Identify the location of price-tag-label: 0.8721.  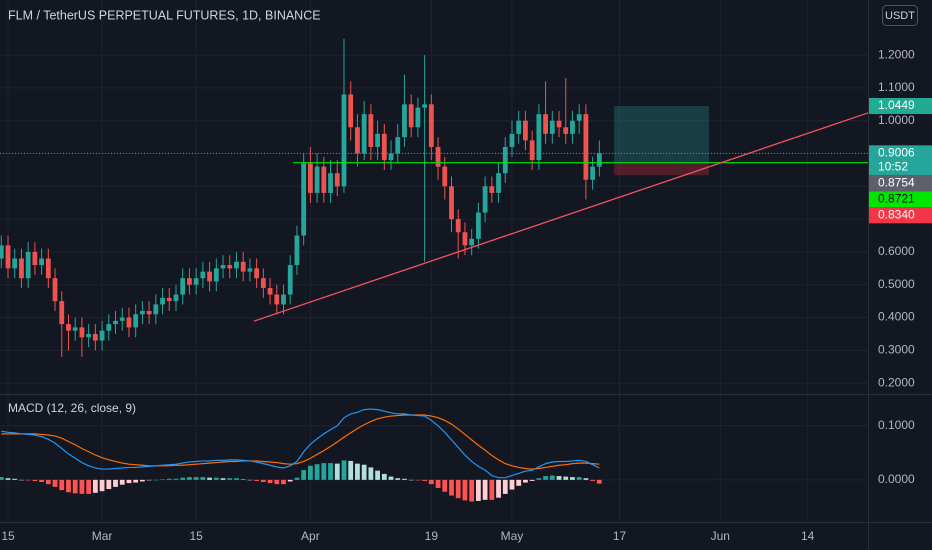
(896, 199).